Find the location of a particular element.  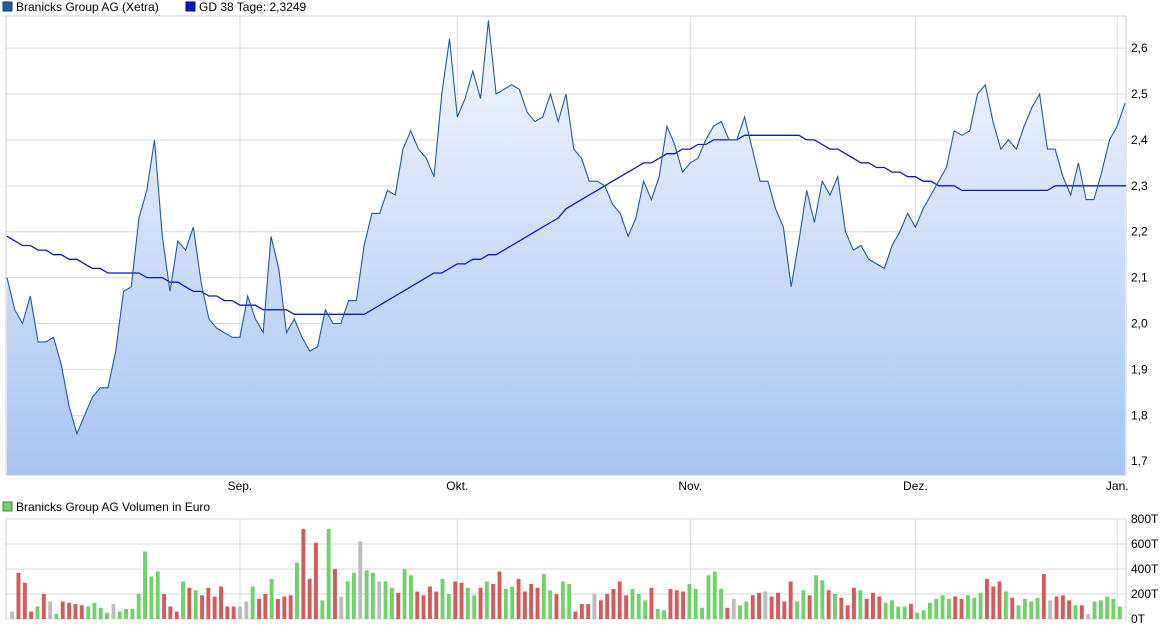

x-tick-label: Sep. is located at coordinates (240, 486).